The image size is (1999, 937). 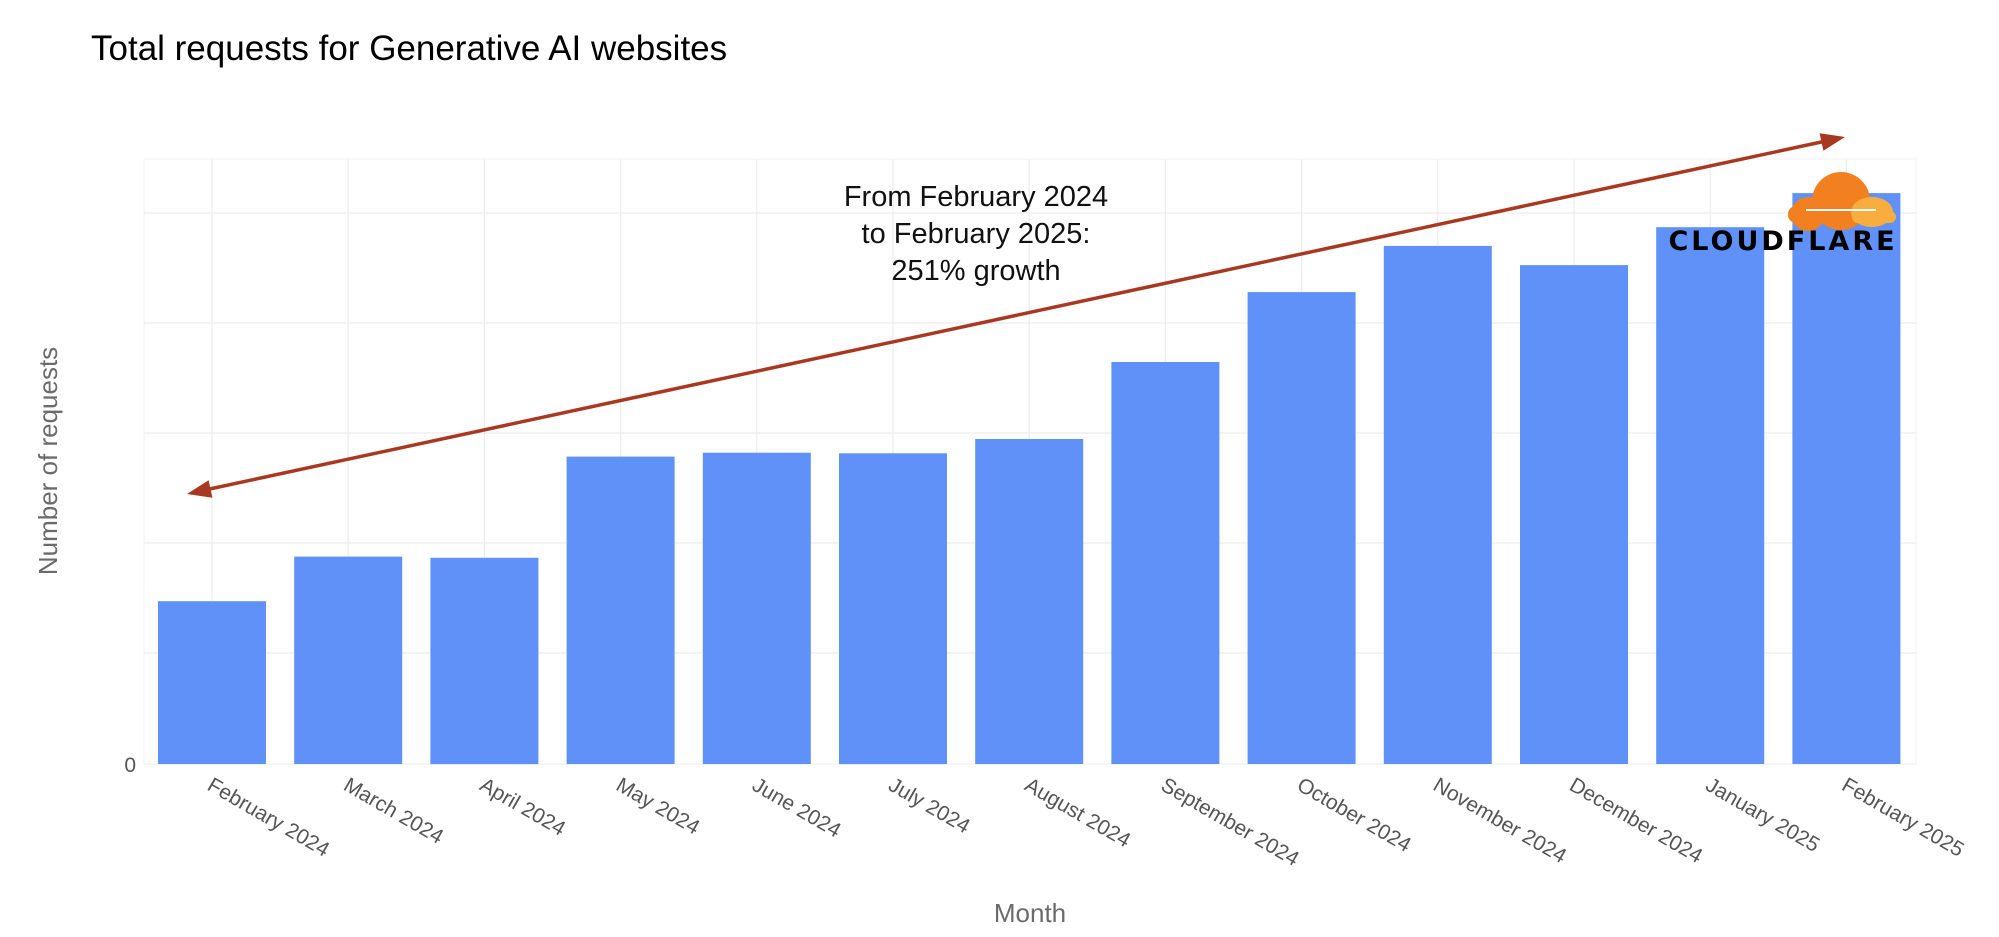 I want to click on x-axis-tick-label: February 2025, so click(x=1903, y=817).